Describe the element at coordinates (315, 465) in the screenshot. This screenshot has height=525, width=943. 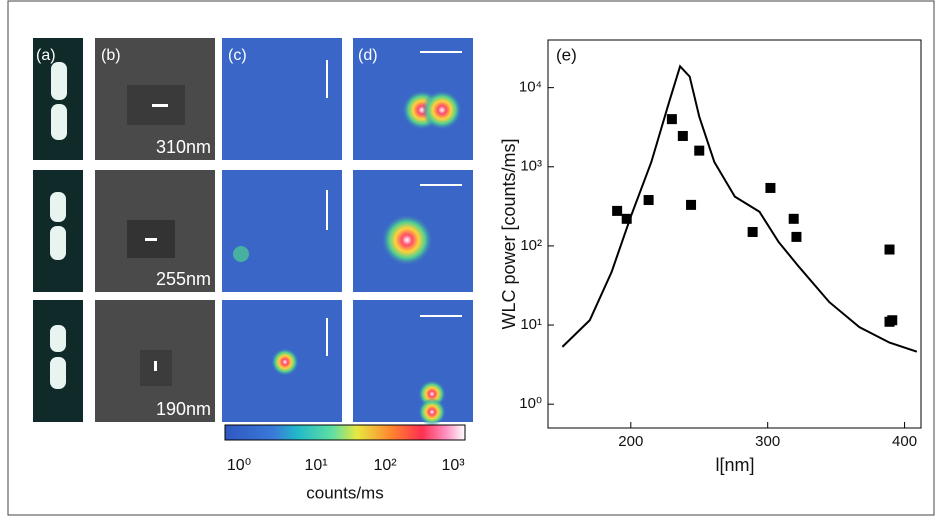
I see `colorbar-tick: 10¹` at that location.